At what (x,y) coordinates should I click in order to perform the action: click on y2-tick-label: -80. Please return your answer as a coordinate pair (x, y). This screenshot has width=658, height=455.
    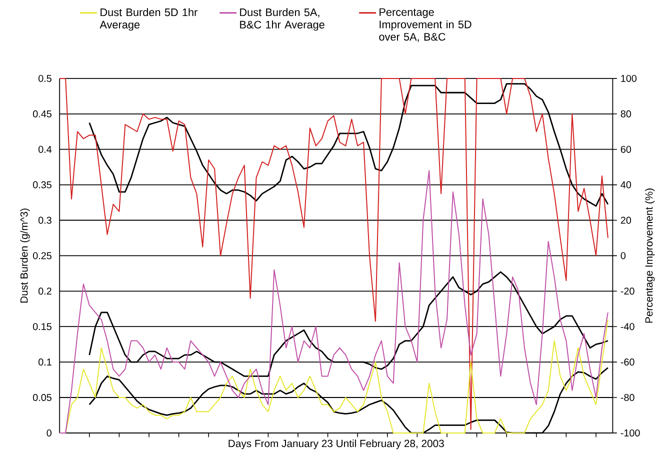
    Looking at the image, I should click on (627, 398).